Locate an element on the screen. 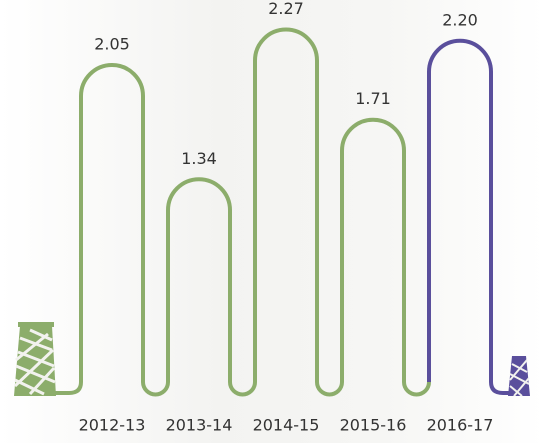 The height and width of the screenshot is (443, 544). value-label: 2.27 is located at coordinates (286, 9).